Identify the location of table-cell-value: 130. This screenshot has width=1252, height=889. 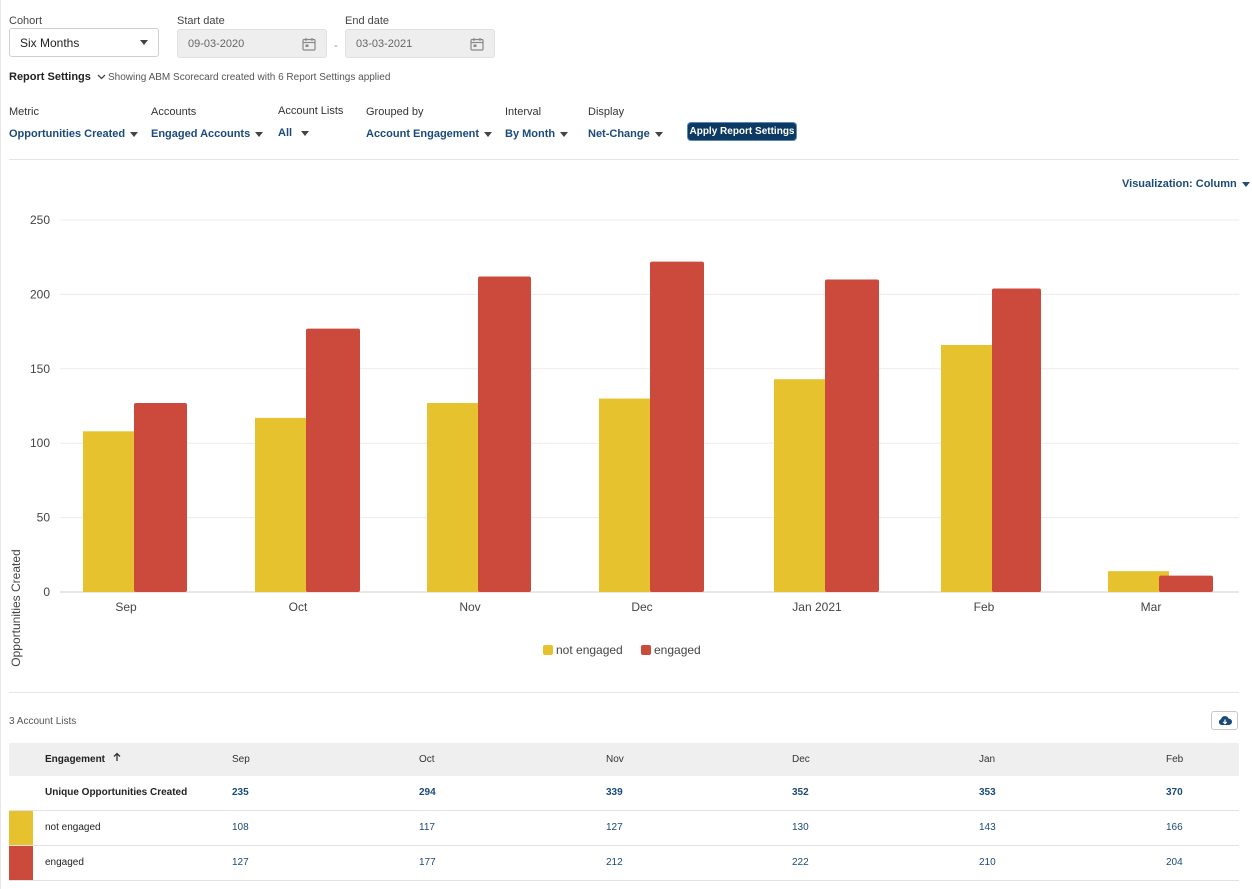
(800, 827).